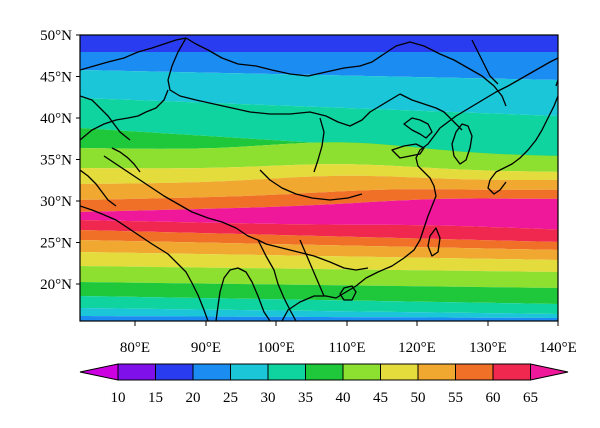  Describe the element at coordinates (98, 188) in the screenshot. I see `border-afghanistan` at that location.